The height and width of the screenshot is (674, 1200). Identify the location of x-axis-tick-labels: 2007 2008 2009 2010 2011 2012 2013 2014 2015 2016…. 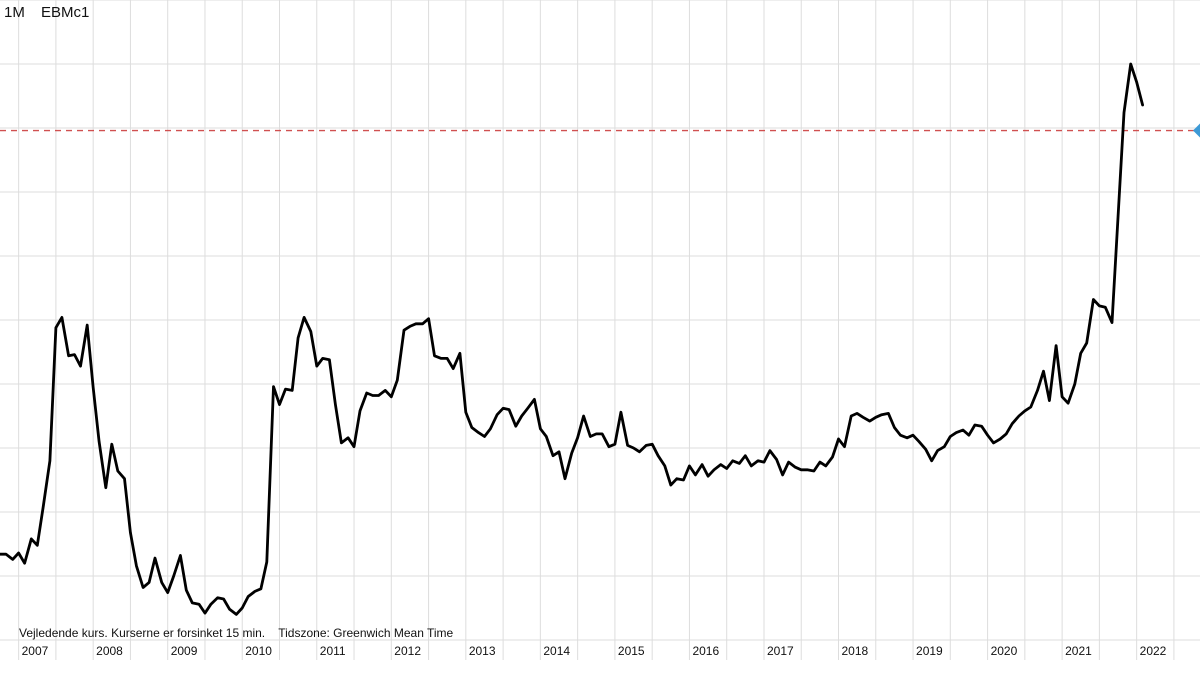
(594, 651).